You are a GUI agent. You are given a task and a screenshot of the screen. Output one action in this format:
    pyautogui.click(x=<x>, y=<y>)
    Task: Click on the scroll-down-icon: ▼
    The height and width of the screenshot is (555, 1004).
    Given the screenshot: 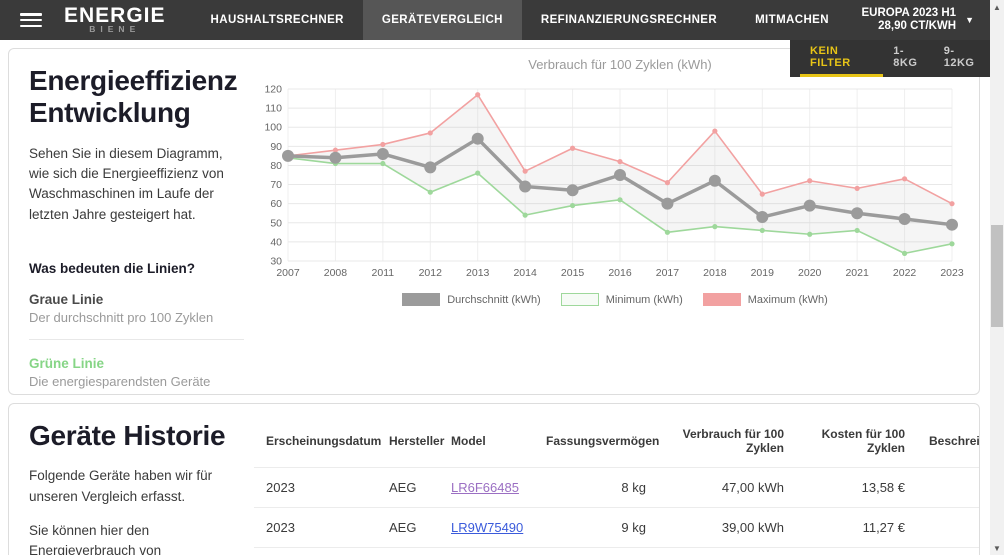 What is the action you would take?
    pyautogui.click(x=997, y=548)
    